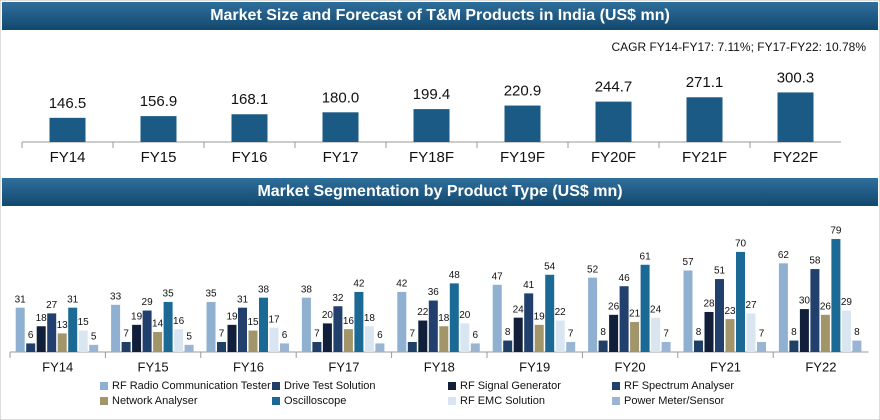 The image size is (880, 420). Describe the element at coordinates (550, 266) in the screenshot. I see `data-label: 54` at that location.